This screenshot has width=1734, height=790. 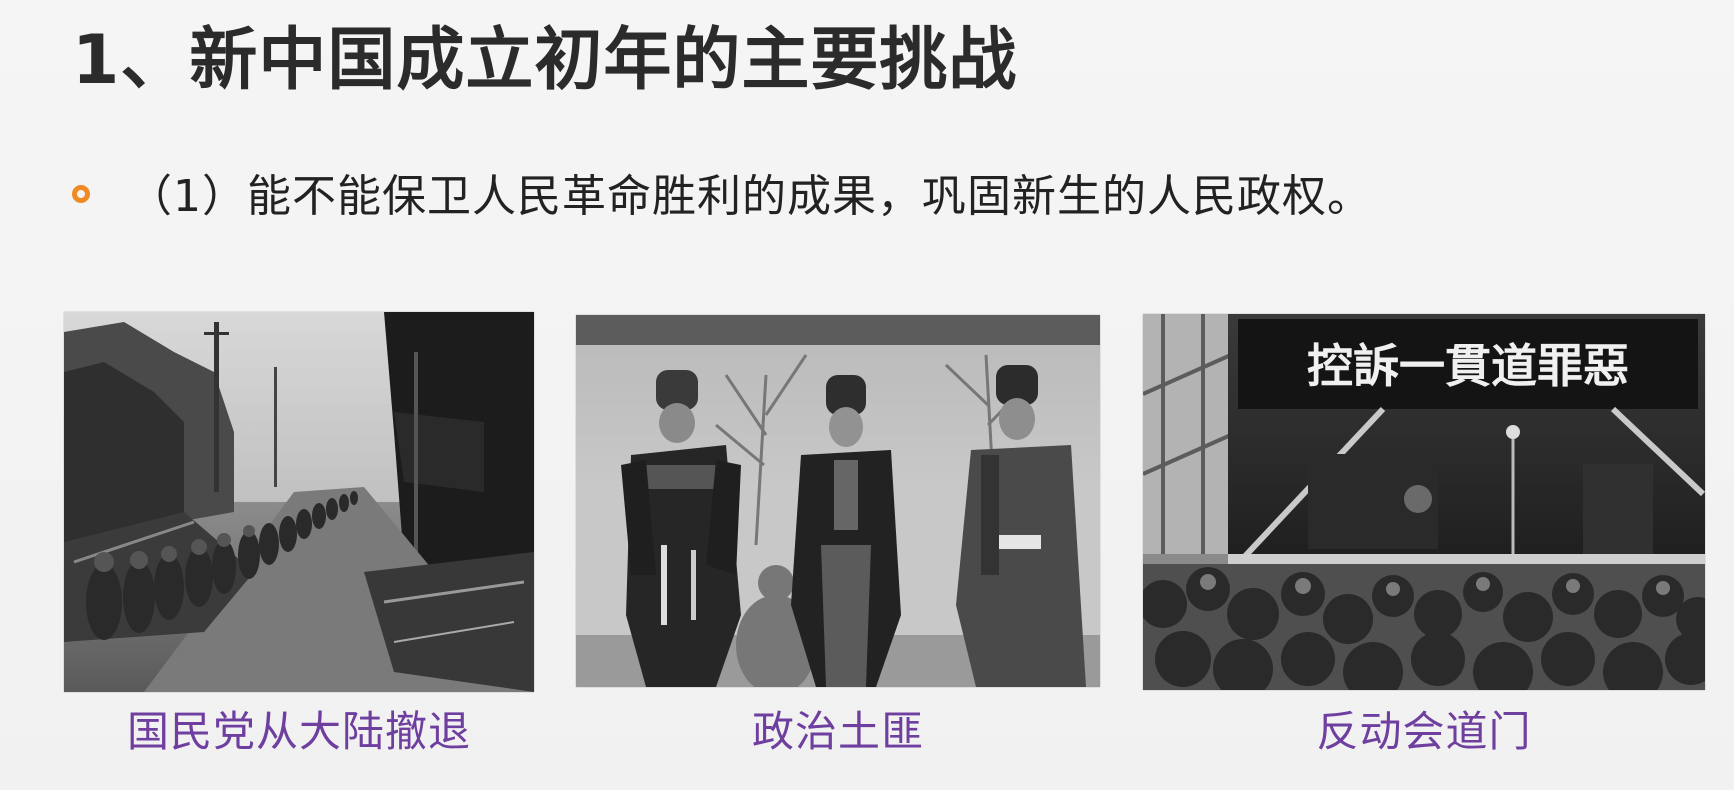 What do you see at coordinates (750, 196) in the screenshot?
I see `bullet-text: （1）能不能保卫人民革命胜利的成果，巩固新生的人民政权。` at bounding box center [750, 196].